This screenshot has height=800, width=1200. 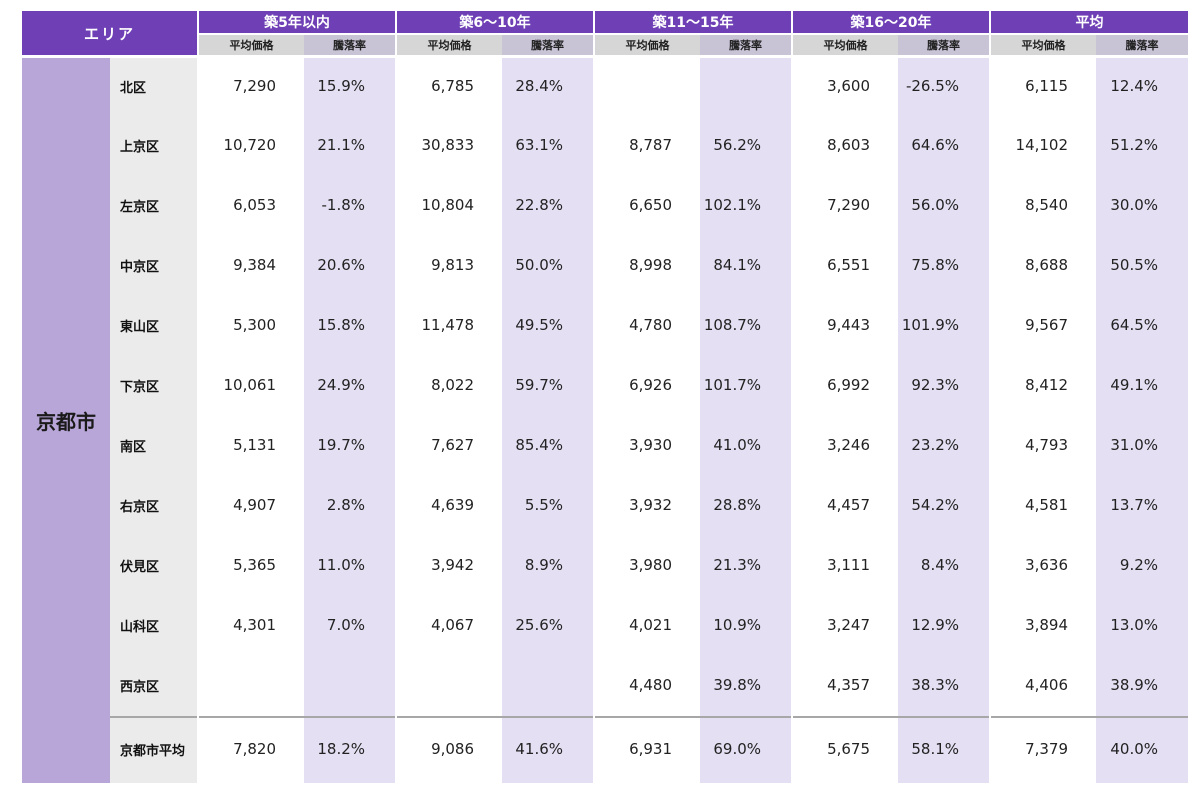 I want to click on avg-price-cell: 4,301, so click(x=251, y=626).